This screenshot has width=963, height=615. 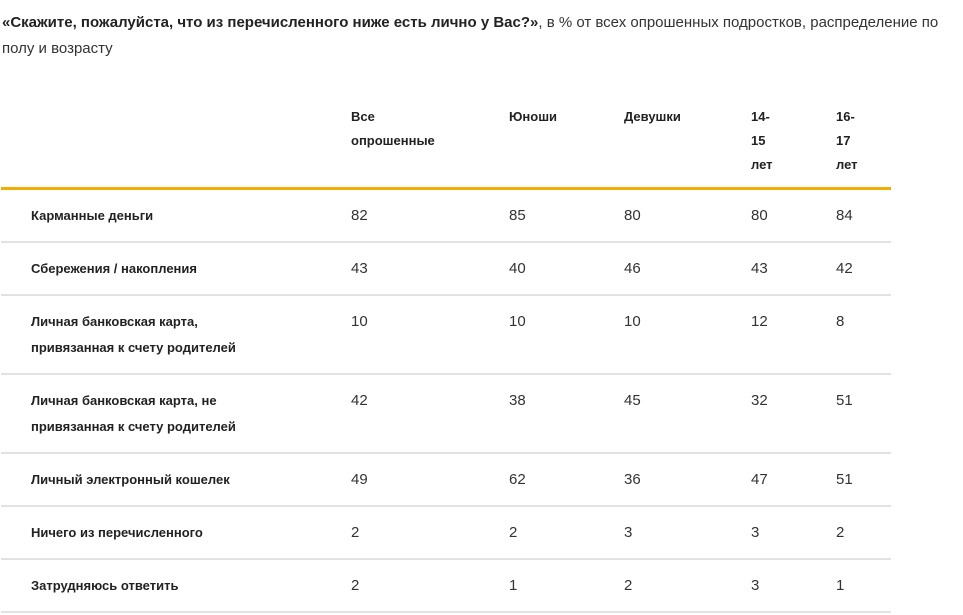 I want to click on header-all-respondents: Все опрошенные, so click(x=393, y=128).